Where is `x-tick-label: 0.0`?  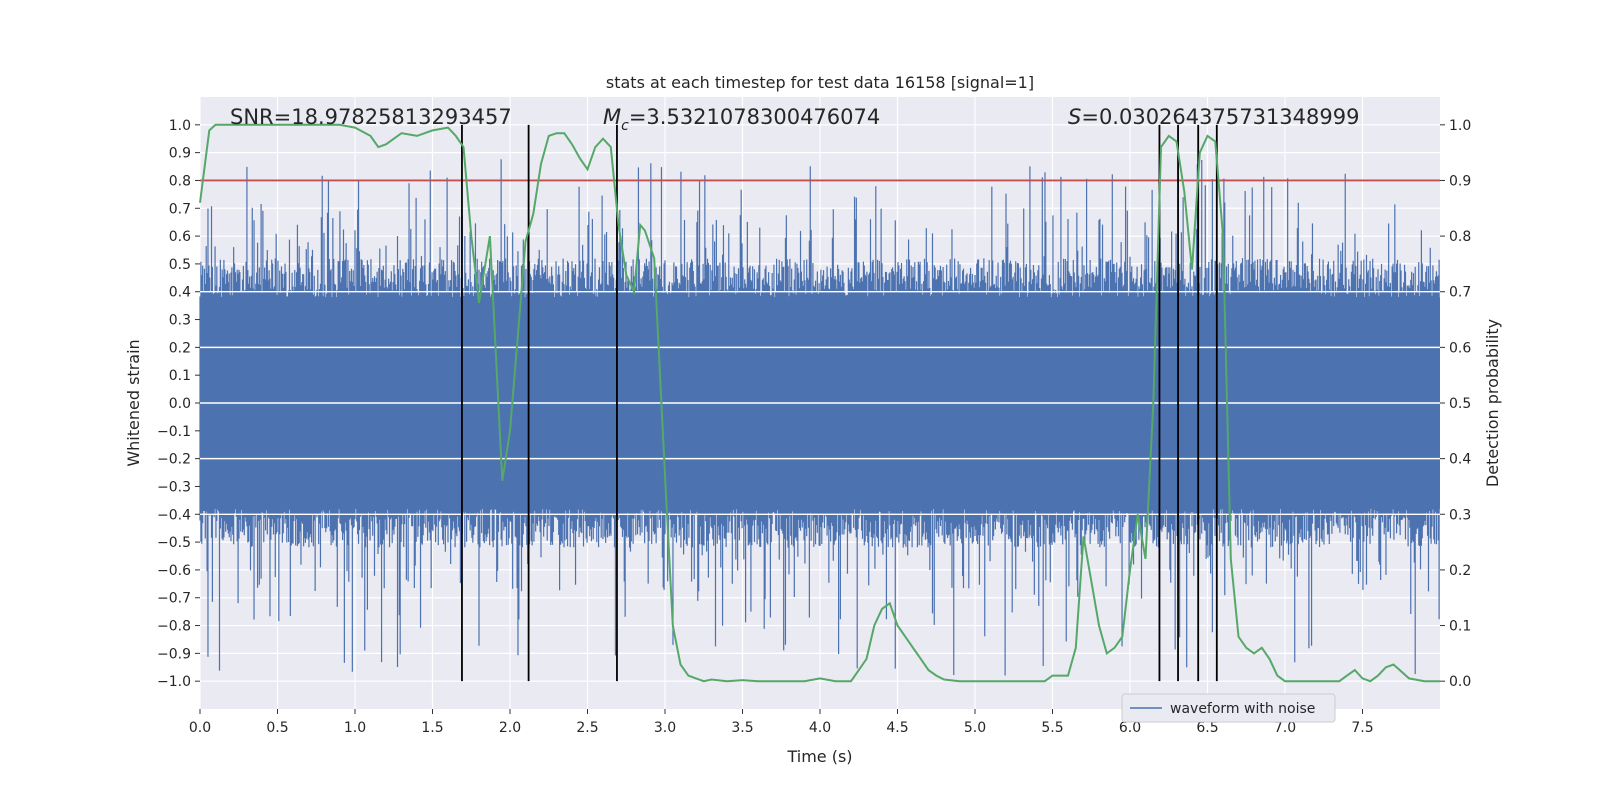
x-tick-label: 0.0 is located at coordinates (200, 728).